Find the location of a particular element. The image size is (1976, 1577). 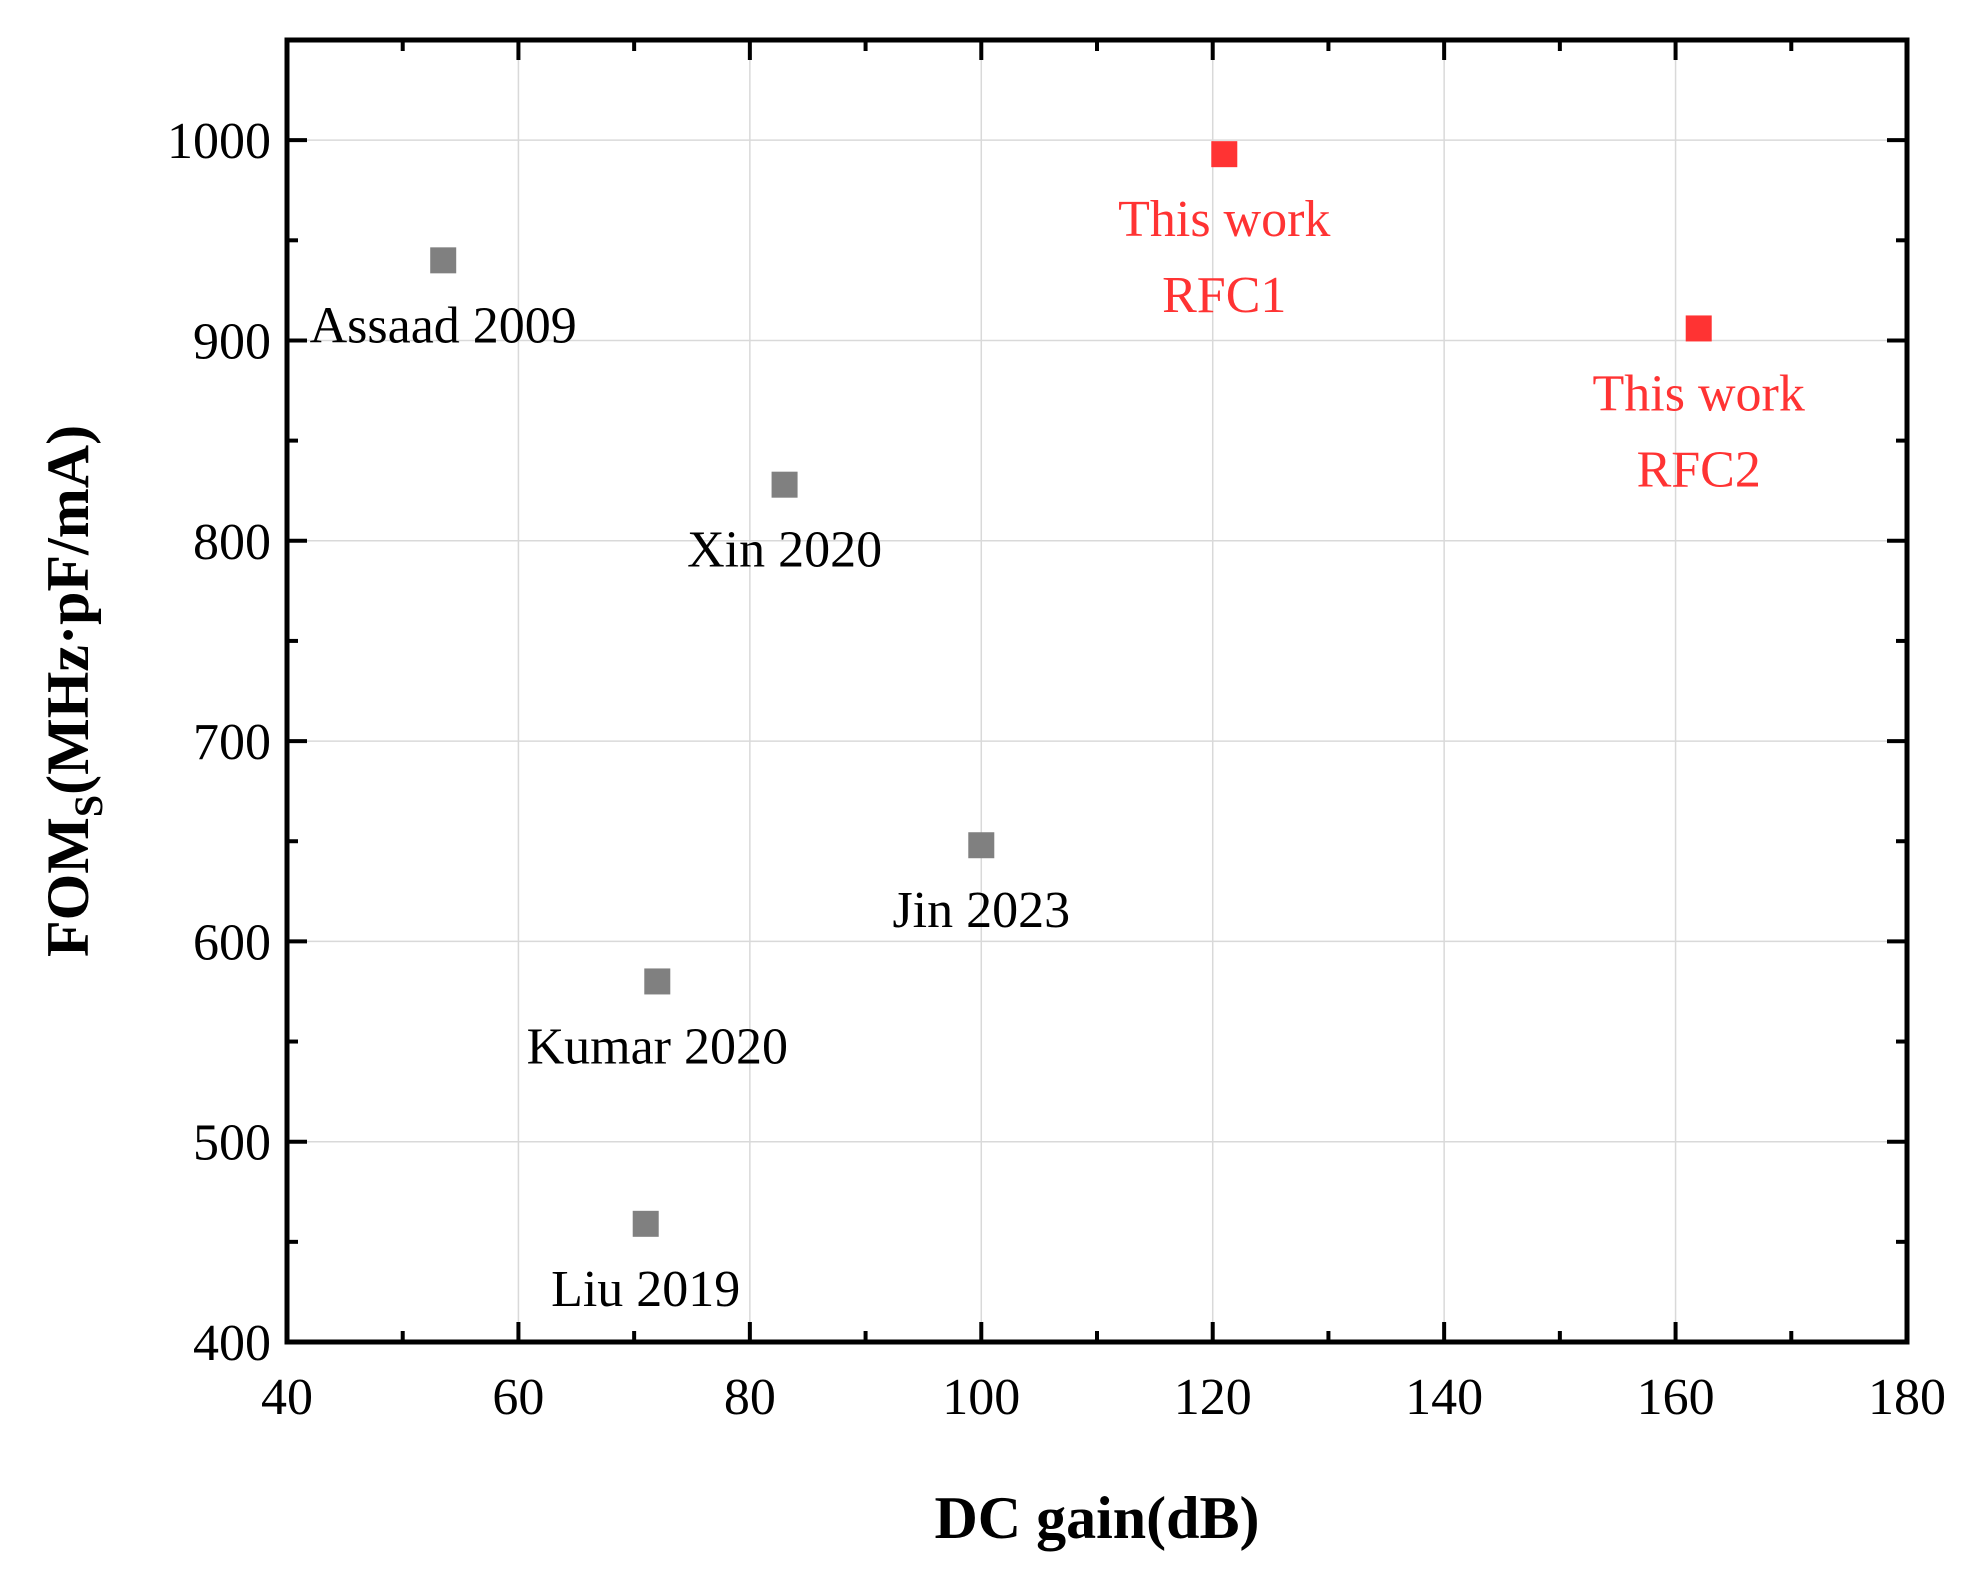

x-axis-title: DC gain(dB) is located at coordinates (1096, 1518).